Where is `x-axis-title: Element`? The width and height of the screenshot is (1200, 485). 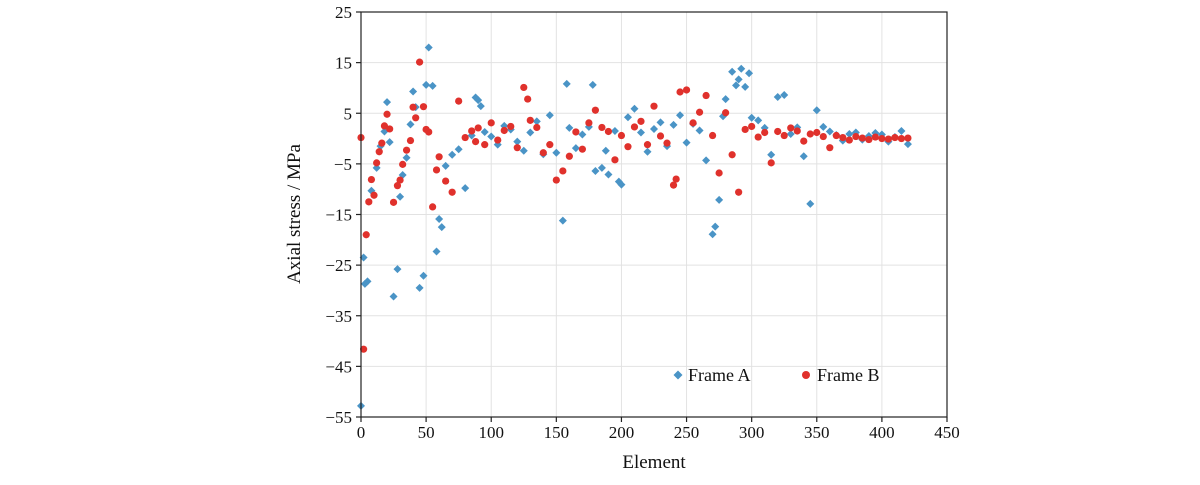 x-axis-title: Element is located at coordinates (654, 462).